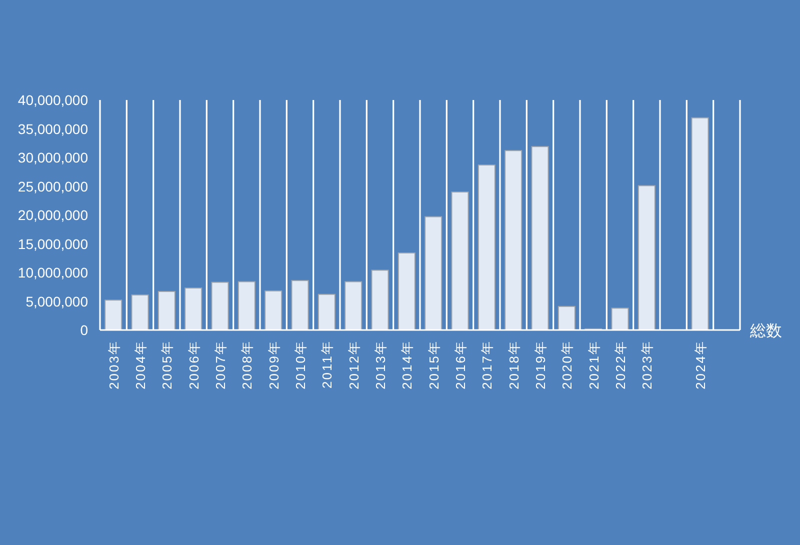 This screenshot has width=800, height=545. I want to click on y-tick-label: 20,000,000, so click(53, 215).